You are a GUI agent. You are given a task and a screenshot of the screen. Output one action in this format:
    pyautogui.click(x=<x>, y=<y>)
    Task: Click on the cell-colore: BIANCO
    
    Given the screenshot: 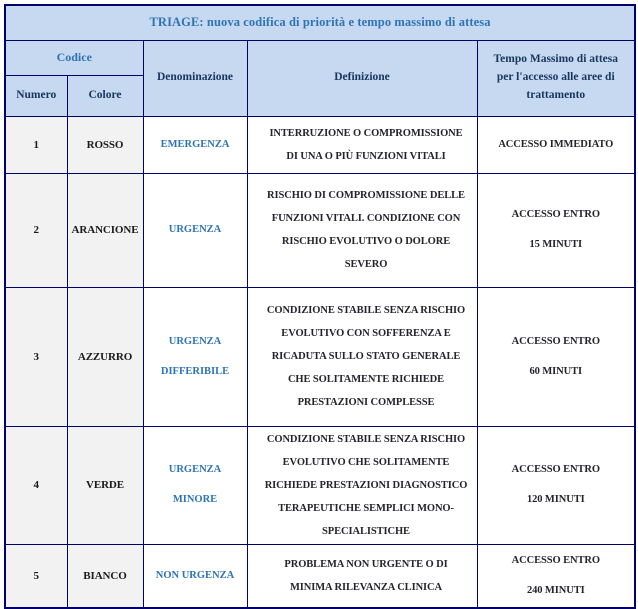 What is the action you would take?
    pyautogui.click(x=105, y=575)
    